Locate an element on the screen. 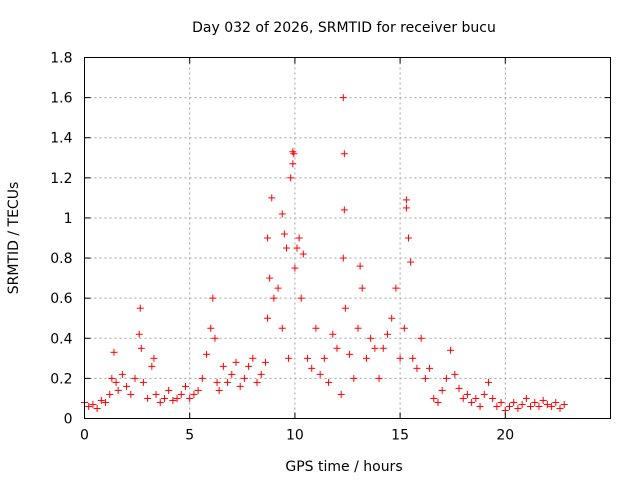 This screenshot has height=480, width=640. y-tick-label: 0.4 is located at coordinates (61, 339).